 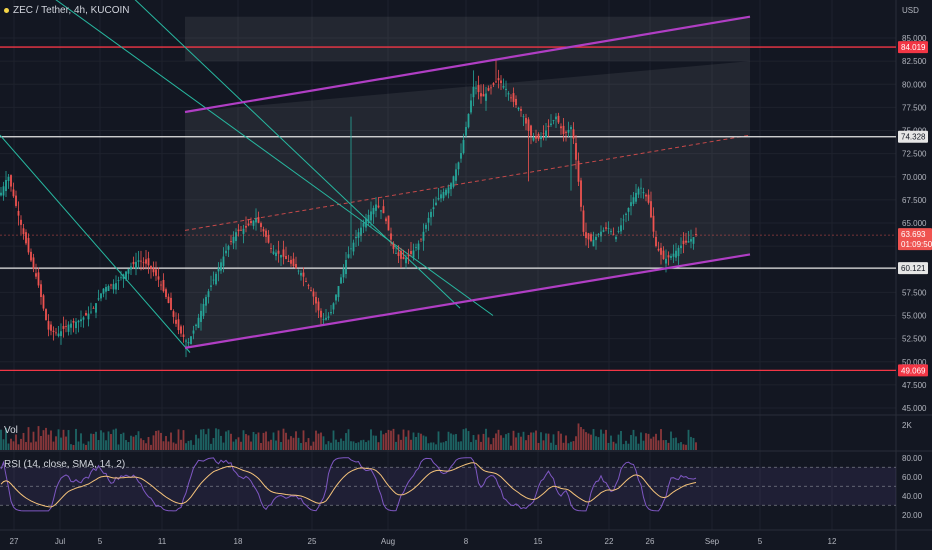 I want to click on last-price-tag, so click(x=915, y=239).